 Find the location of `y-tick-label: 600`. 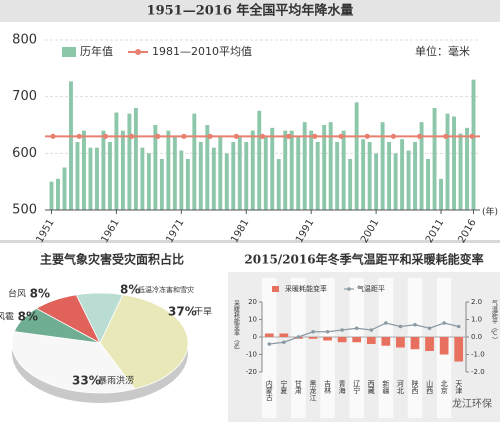

y-tick-label: 600 is located at coordinates (24, 153).